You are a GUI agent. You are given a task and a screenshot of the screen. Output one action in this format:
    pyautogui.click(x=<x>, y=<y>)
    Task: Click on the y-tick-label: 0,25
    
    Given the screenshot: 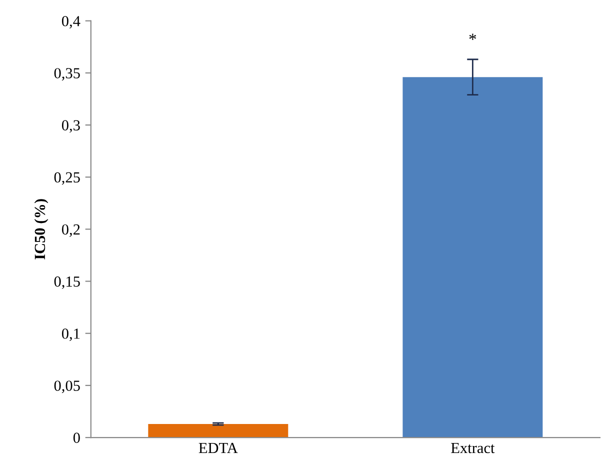 What is the action you would take?
    pyautogui.click(x=67, y=178)
    